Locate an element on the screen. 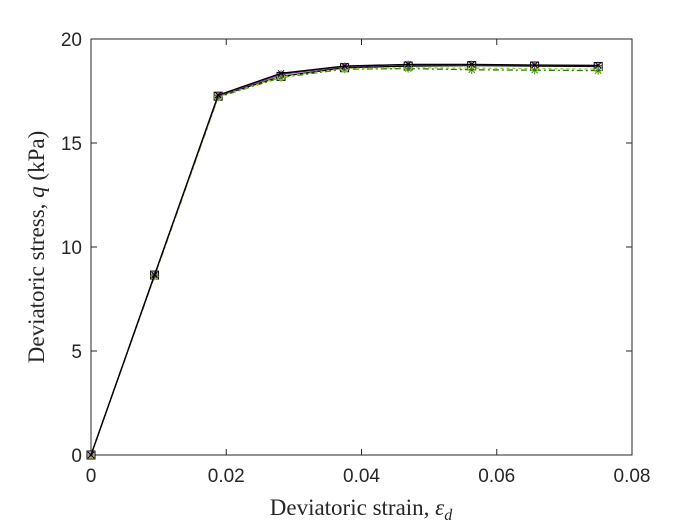 The image size is (700, 525). y-tick-label: 0 is located at coordinates (76, 456).